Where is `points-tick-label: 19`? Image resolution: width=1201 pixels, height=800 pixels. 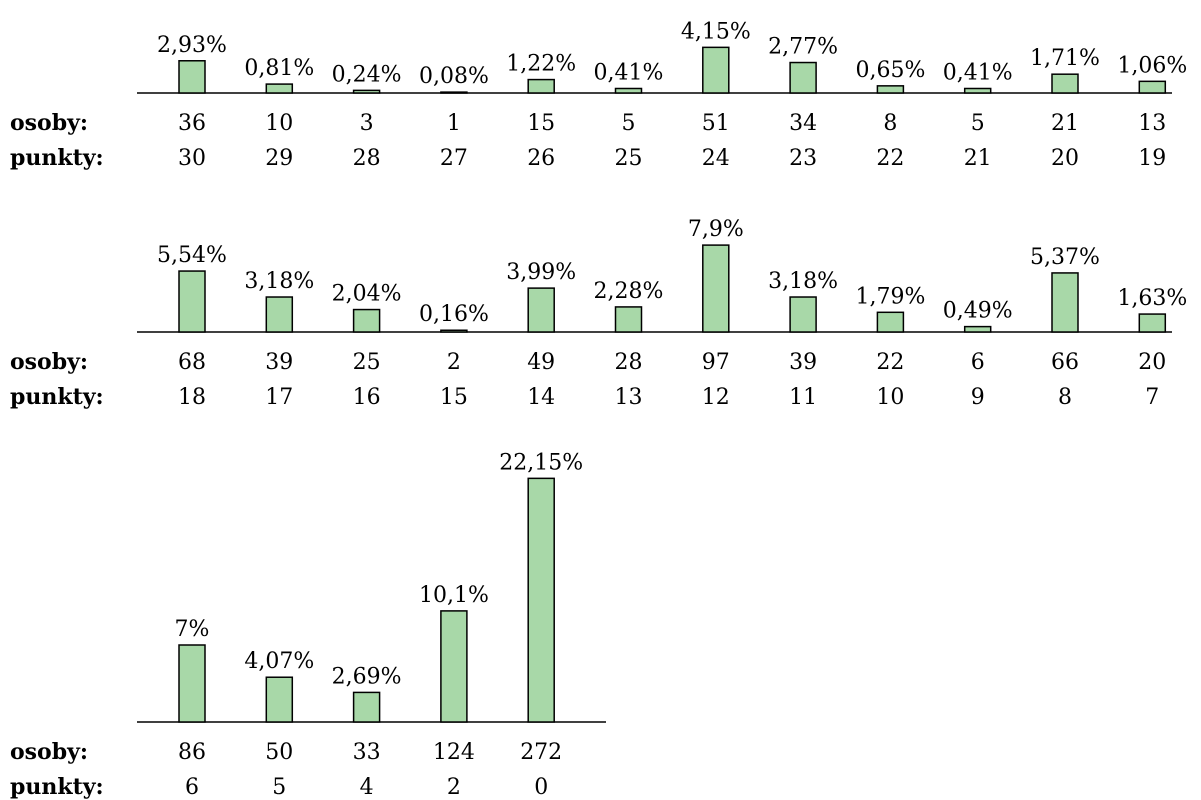
points-tick-label: 19 is located at coordinates (1152, 158).